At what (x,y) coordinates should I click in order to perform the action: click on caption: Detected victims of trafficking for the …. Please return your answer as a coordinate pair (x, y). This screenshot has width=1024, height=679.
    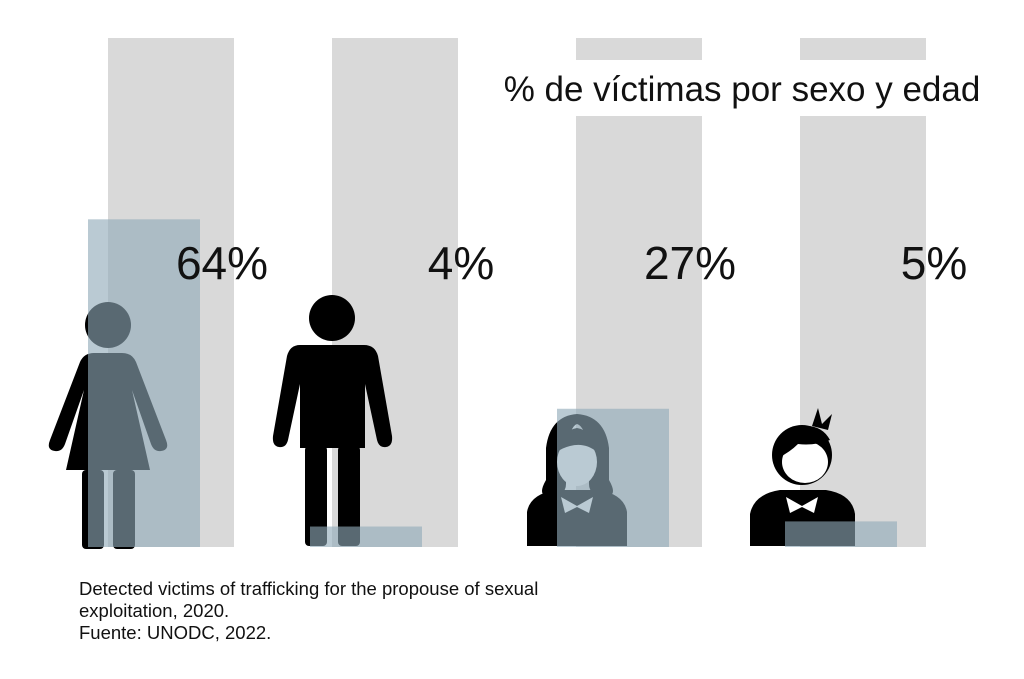
    Looking at the image, I should click on (379, 611).